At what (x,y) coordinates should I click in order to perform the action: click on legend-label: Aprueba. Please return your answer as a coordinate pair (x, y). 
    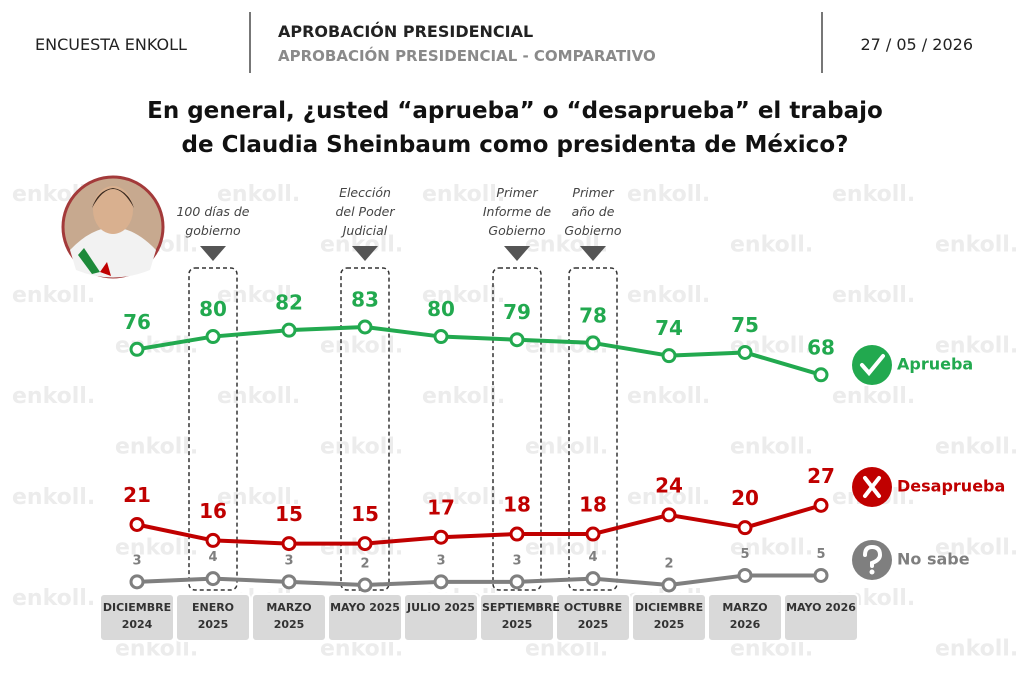
    Looking at the image, I should click on (935, 364).